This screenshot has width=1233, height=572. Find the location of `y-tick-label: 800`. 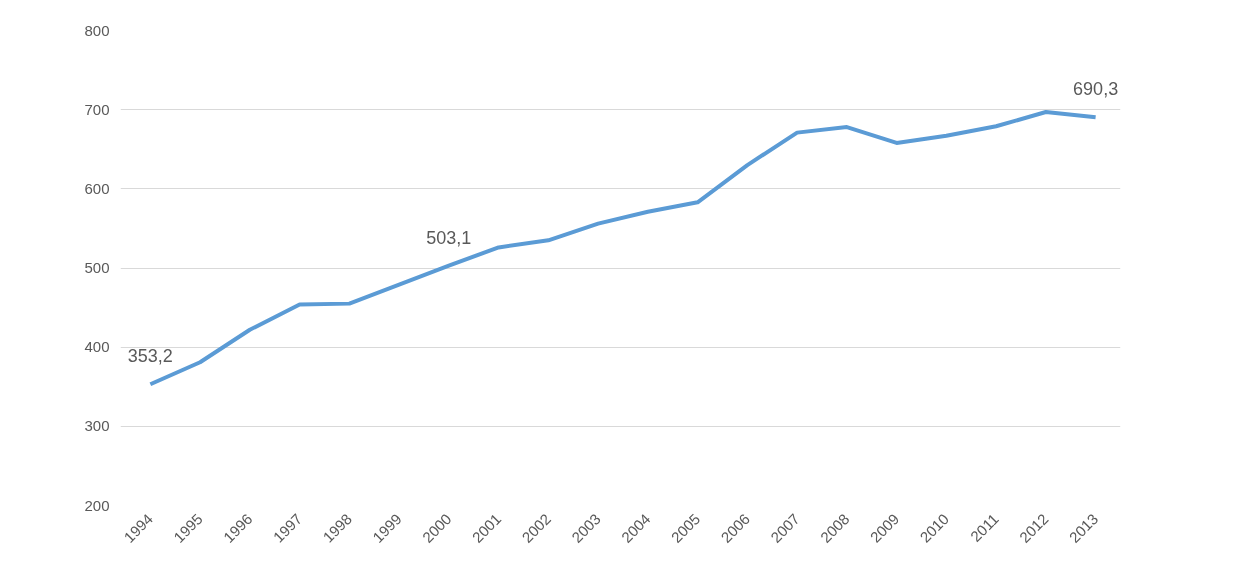

y-tick-label: 800 is located at coordinates (97, 30).